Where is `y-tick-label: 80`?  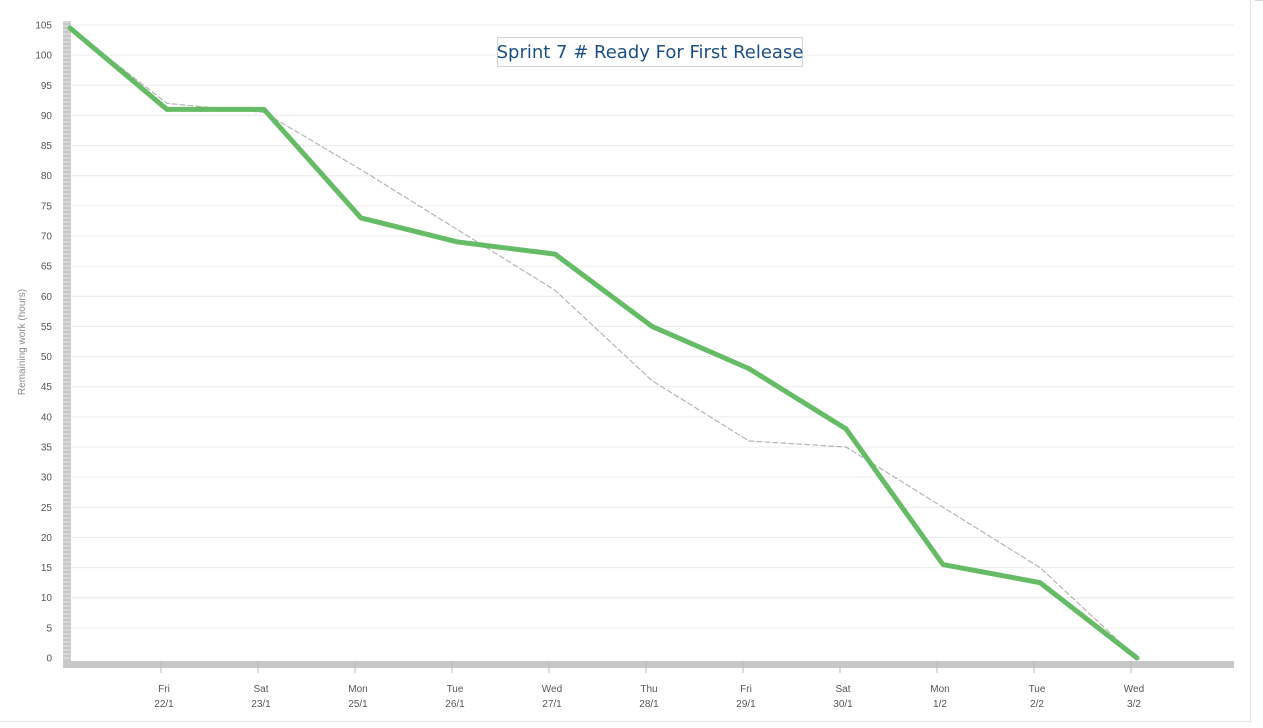 y-tick-label: 80 is located at coordinates (47, 176).